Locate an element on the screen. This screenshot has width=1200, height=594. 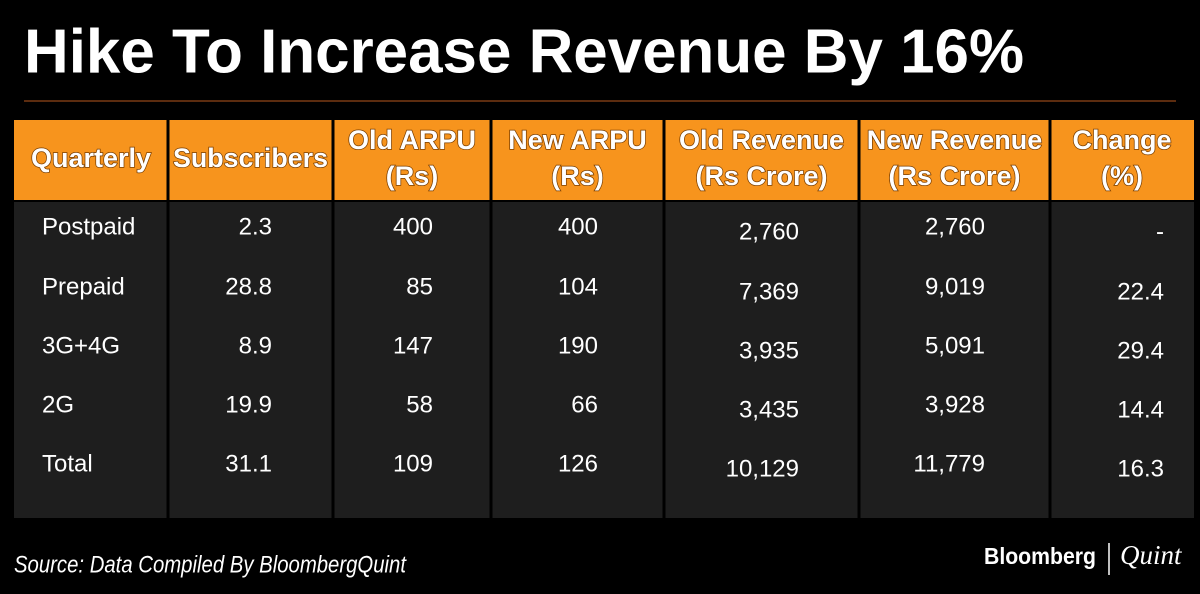
cell-value: 58 is located at coordinates (419, 404).